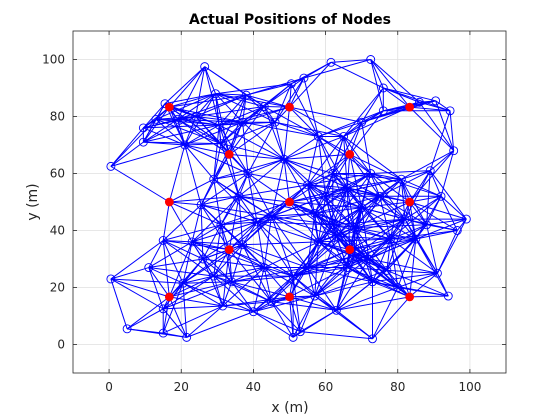  I want to click on x-tick-label: 40, so click(253, 387).